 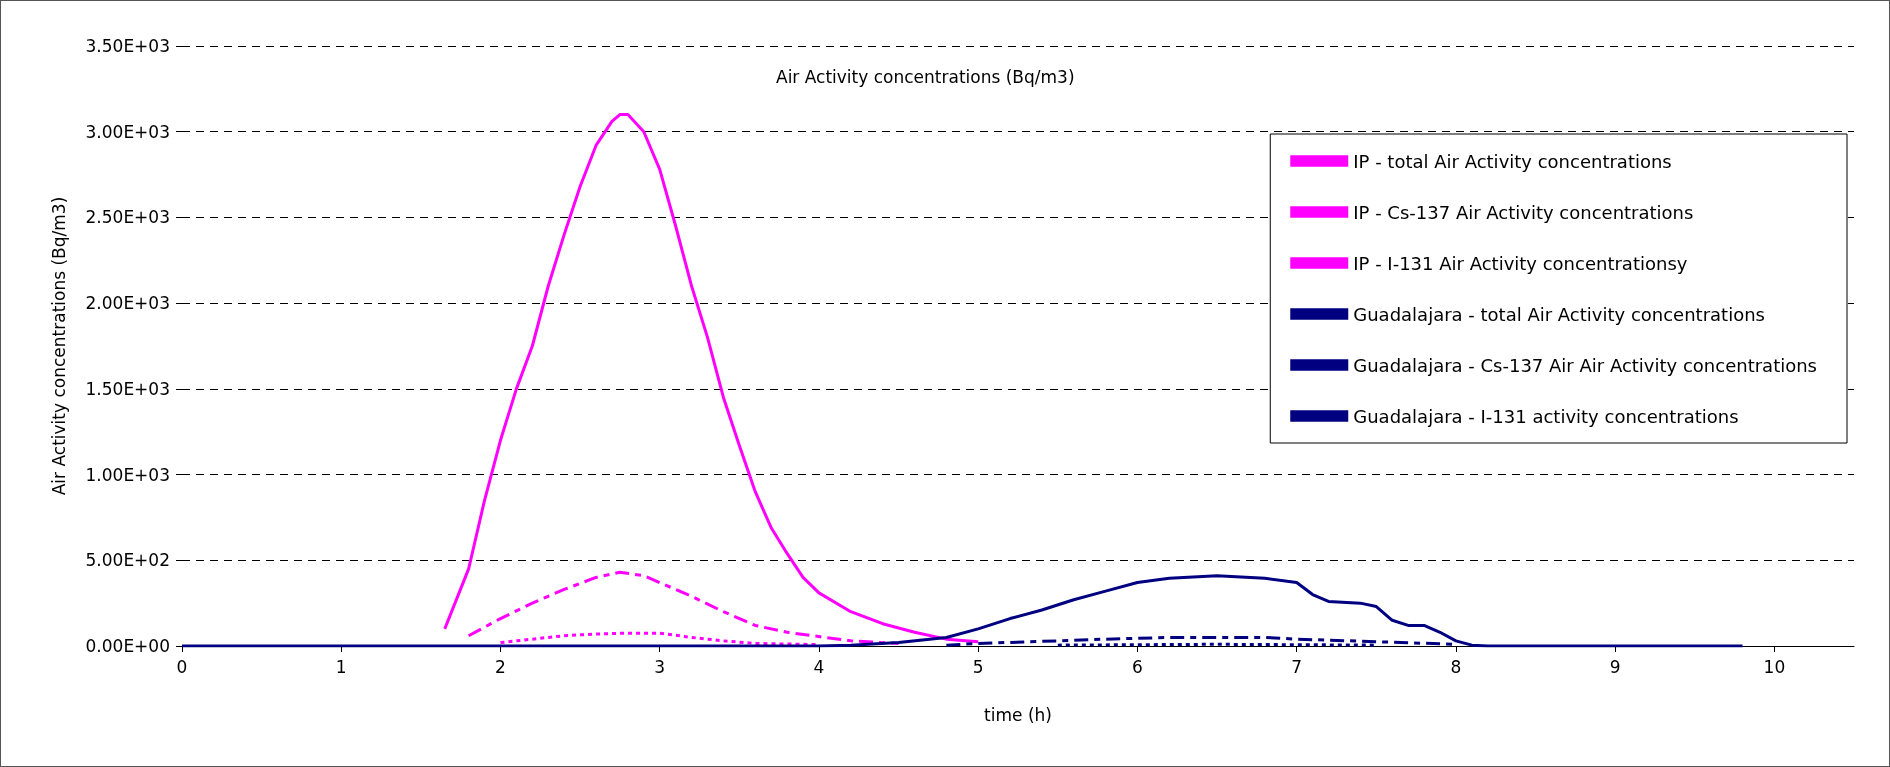 What do you see at coordinates (1615, 666) in the screenshot?
I see `x-tick-label: 9` at bounding box center [1615, 666].